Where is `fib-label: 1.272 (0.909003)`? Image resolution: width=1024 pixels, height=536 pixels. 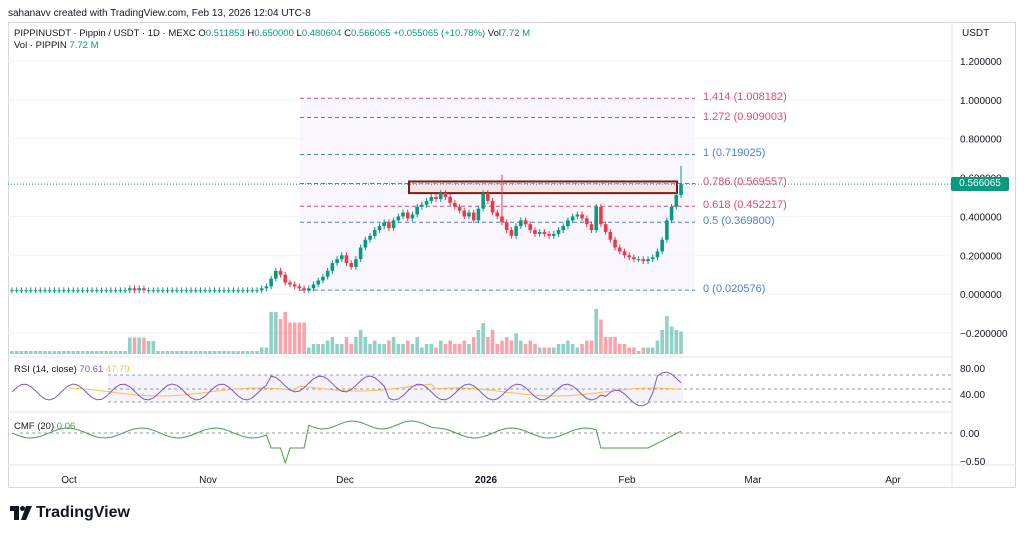 fib-label: 1.272 (0.909003) is located at coordinates (745, 116).